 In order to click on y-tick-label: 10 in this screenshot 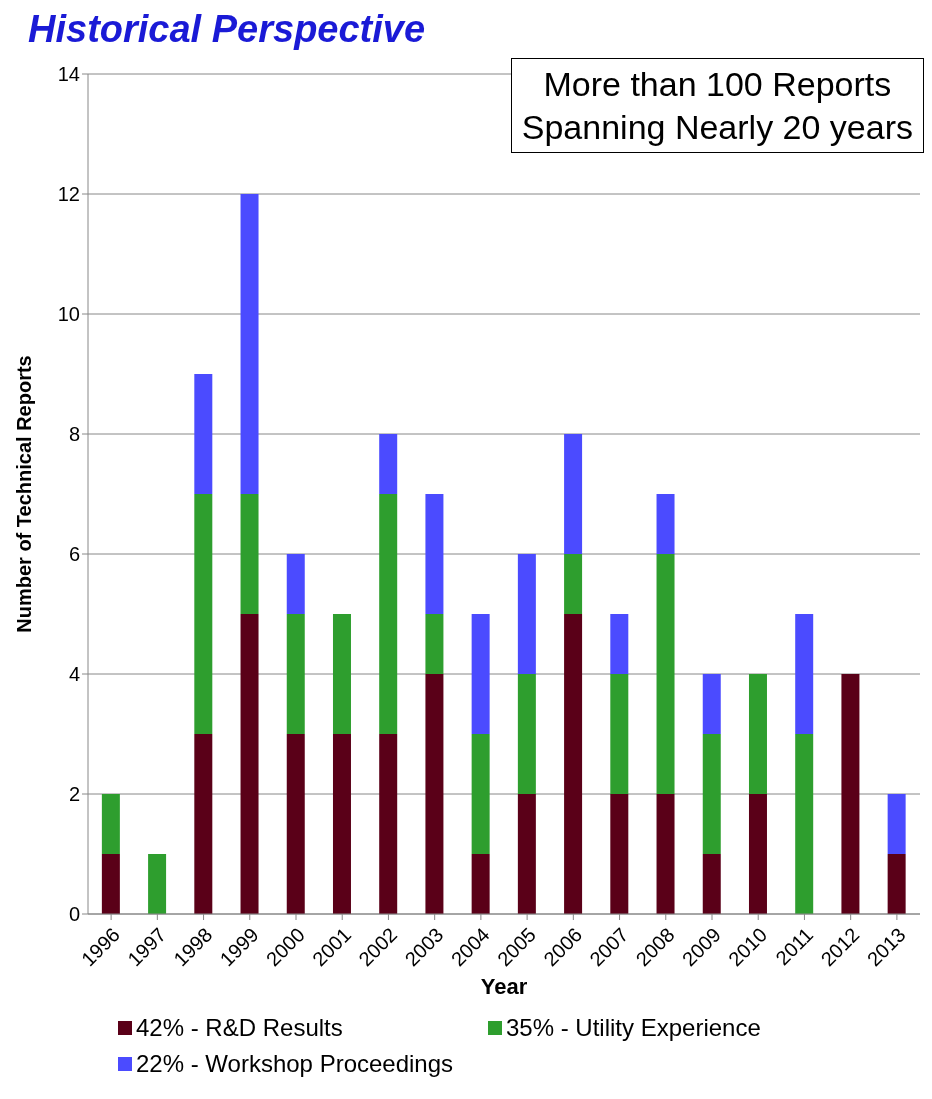, I will do `click(68, 314)`.